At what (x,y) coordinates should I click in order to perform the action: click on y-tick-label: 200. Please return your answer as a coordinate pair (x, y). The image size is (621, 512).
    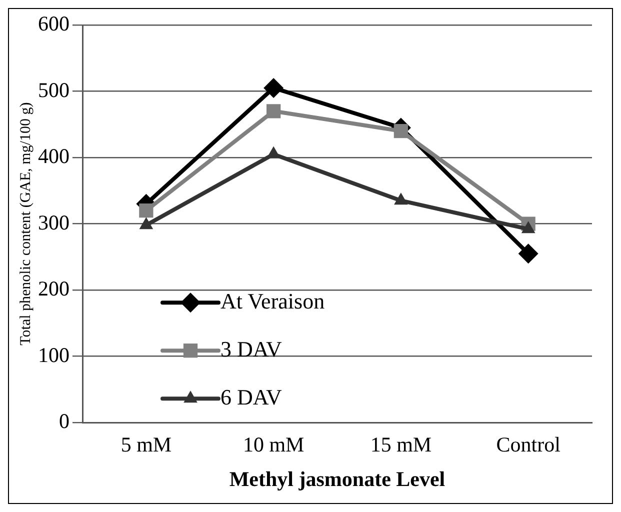
    Looking at the image, I should click on (54, 288).